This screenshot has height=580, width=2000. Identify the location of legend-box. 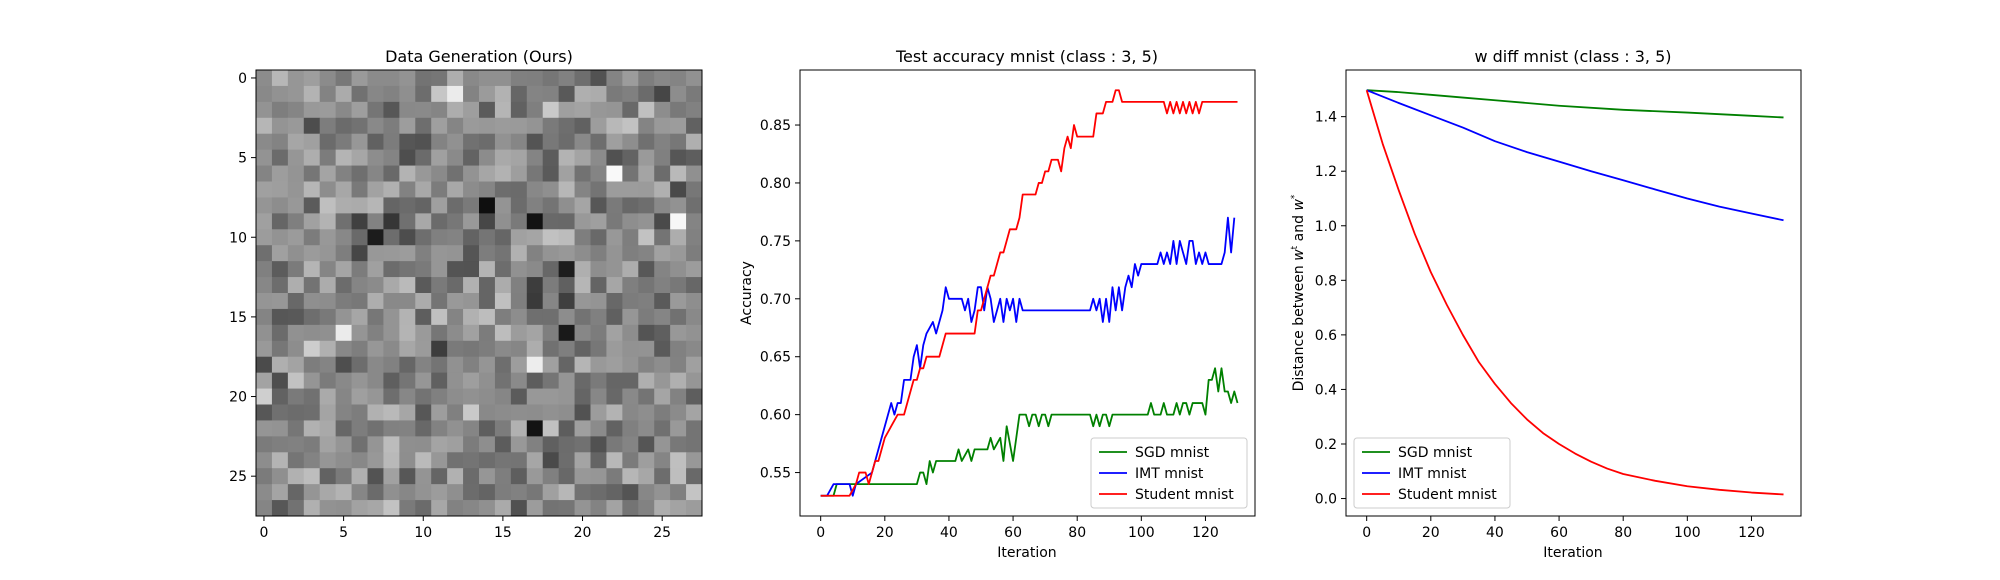
(1432, 473).